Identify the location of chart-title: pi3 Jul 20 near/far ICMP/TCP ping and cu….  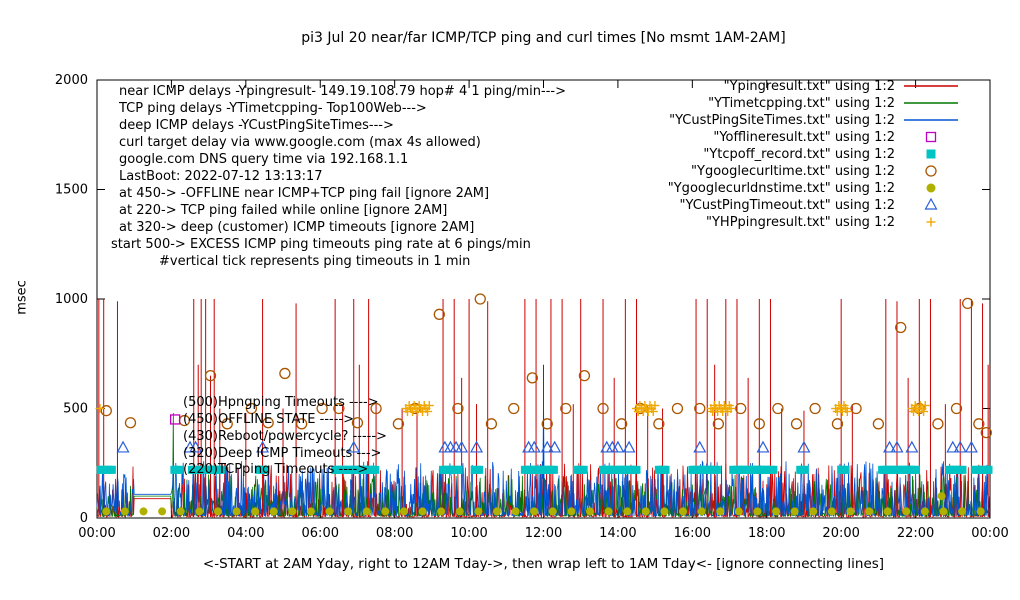
(543, 38).